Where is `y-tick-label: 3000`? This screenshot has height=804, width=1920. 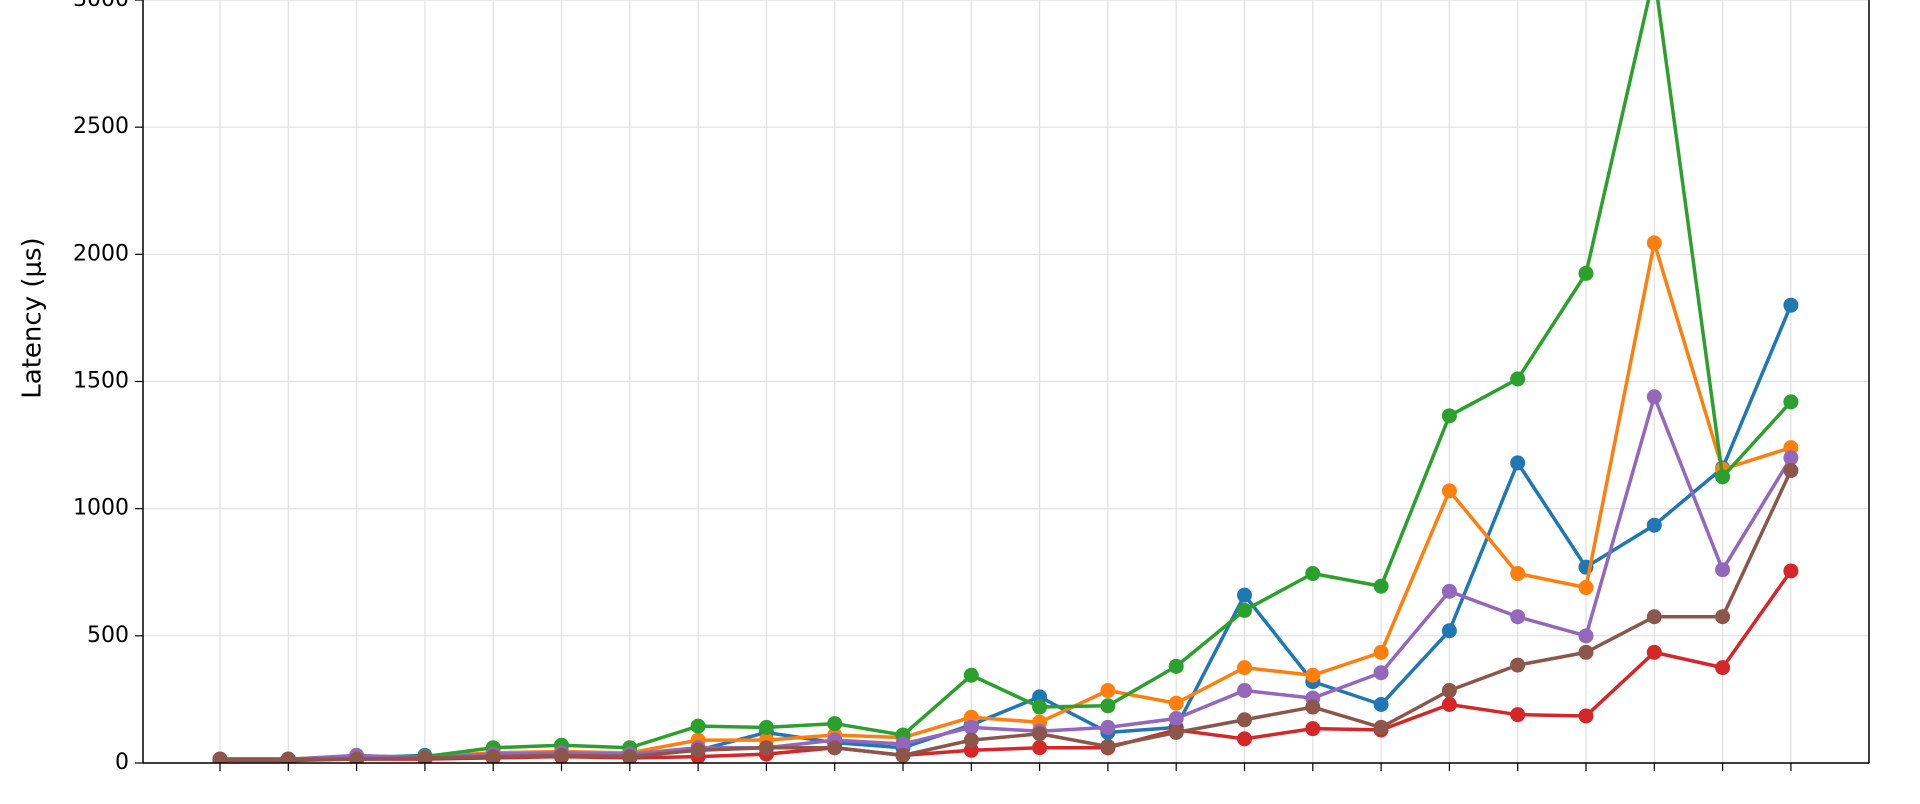
y-tick-label: 3000 is located at coordinates (101, 6).